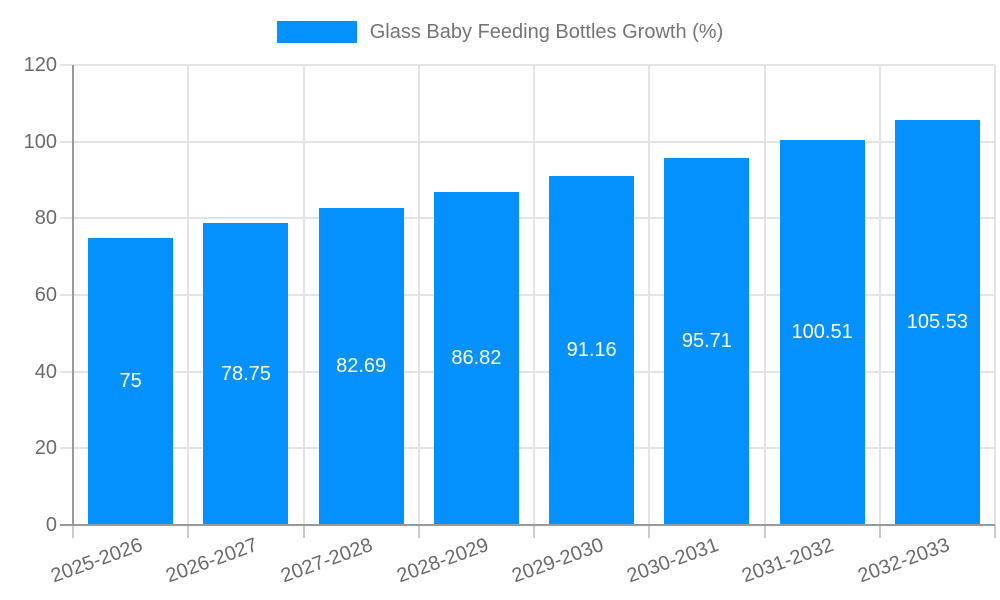 The image size is (1000, 600). What do you see at coordinates (51, 525) in the screenshot?
I see `y-axis-tick-label: 0` at bounding box center [51, 525].